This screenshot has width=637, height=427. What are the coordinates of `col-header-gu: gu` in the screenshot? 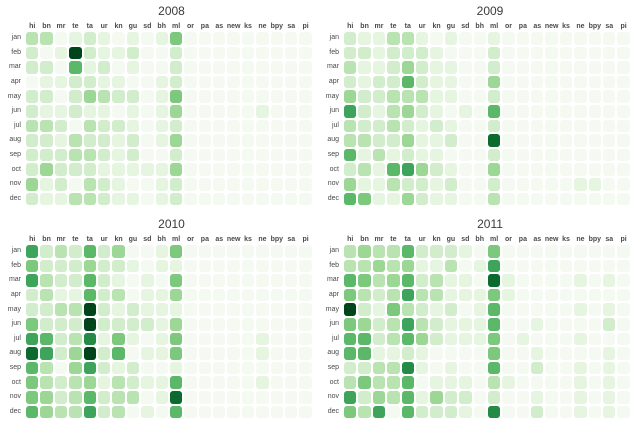 It's located at (451, 26).